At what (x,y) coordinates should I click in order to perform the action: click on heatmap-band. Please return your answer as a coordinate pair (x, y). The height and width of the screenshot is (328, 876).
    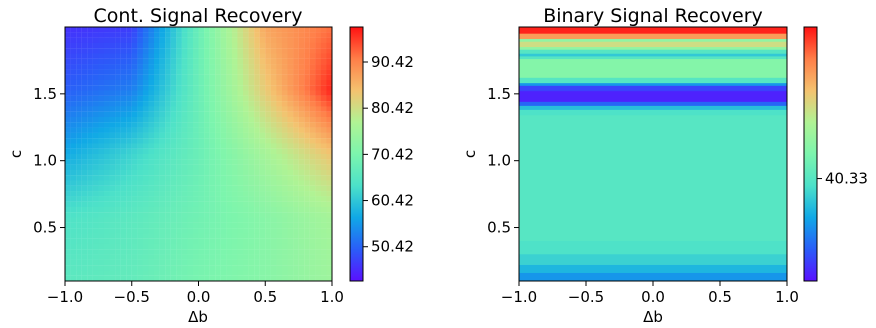
    Looking at the image, I should click on (653, 108).